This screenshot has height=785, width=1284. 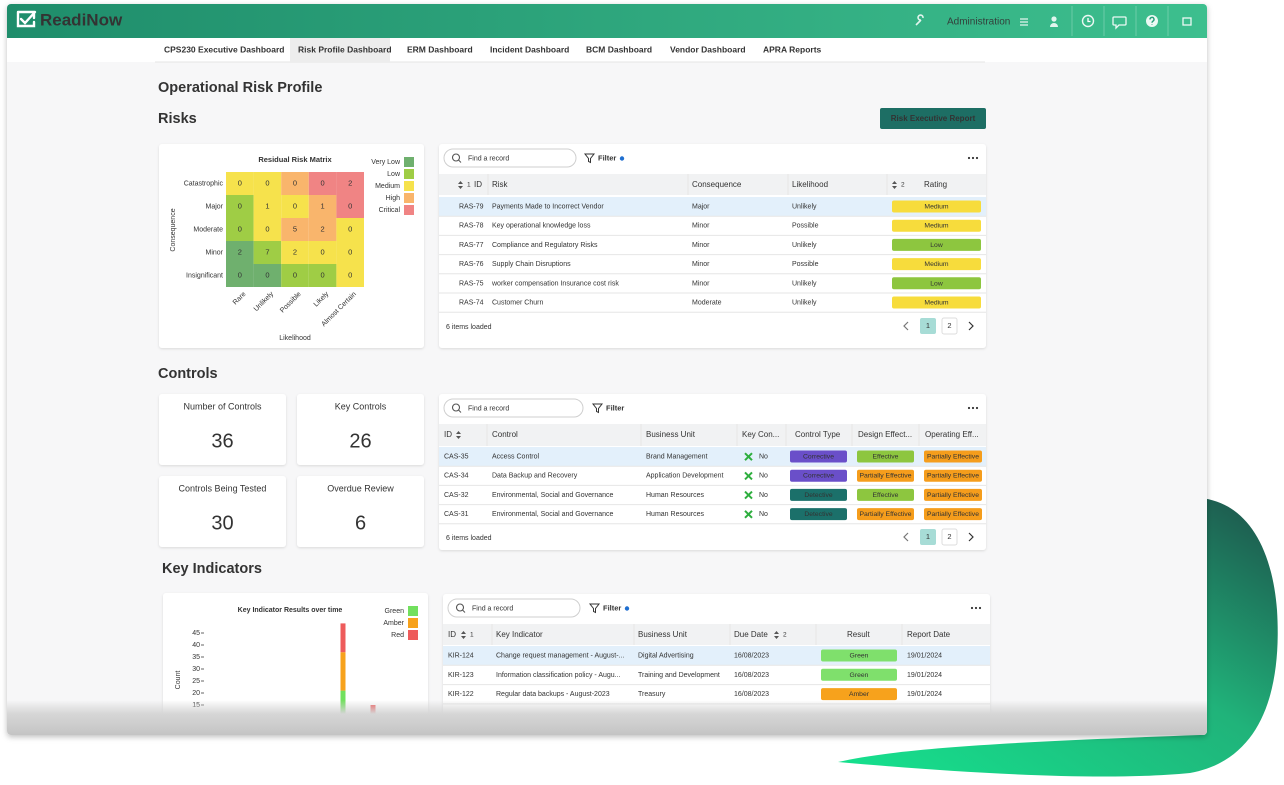 What do you see at coordinates (440, 49) in the screenshot?
I see `tab: ERM Dashboard` at bounding box center [440, 49].